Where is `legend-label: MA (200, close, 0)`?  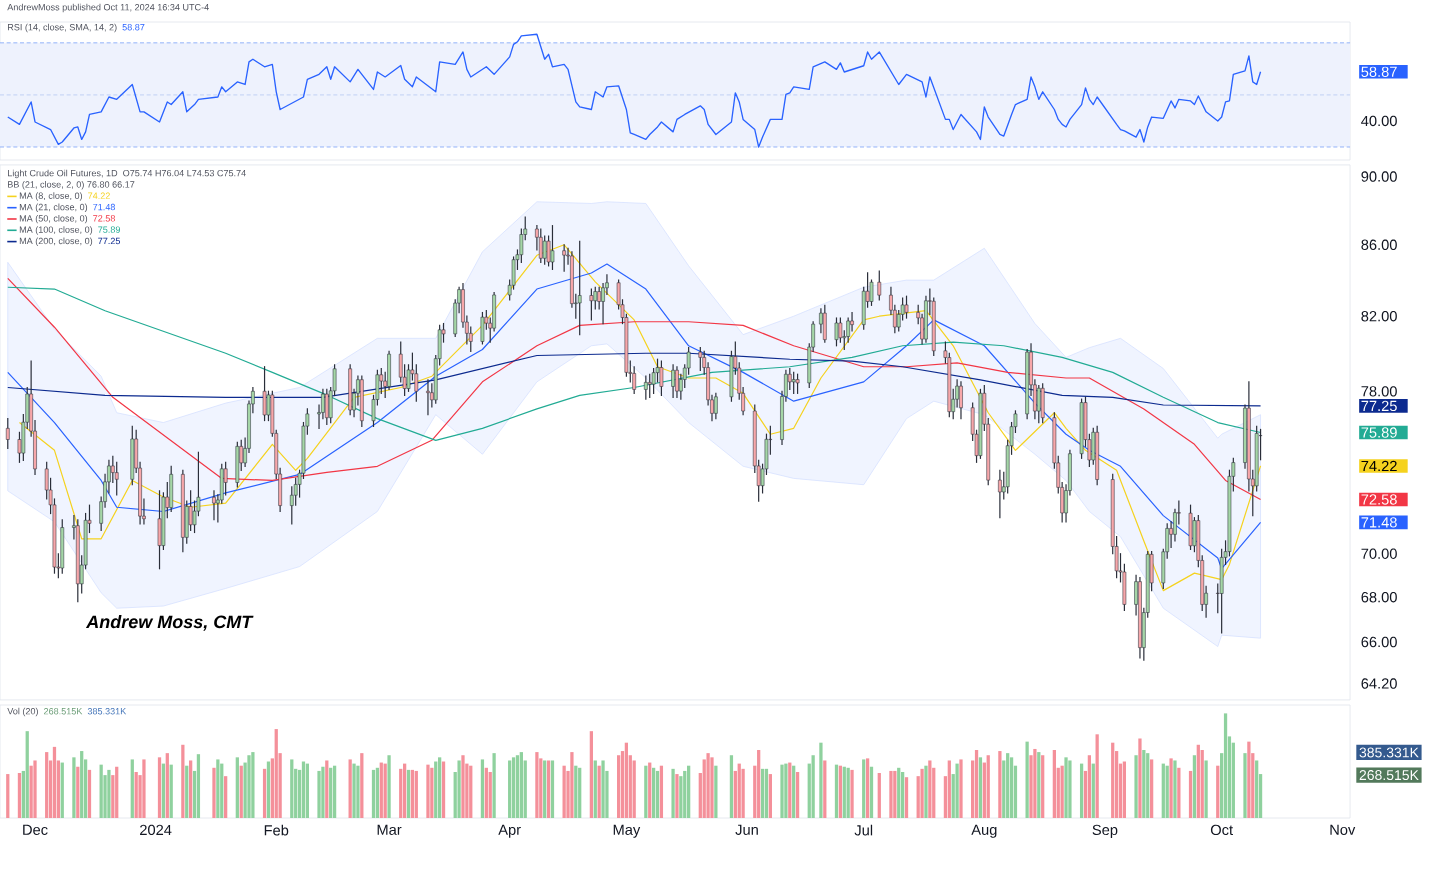
legend-label: MA (200, close, 0) is located at coordinates (56, 241).